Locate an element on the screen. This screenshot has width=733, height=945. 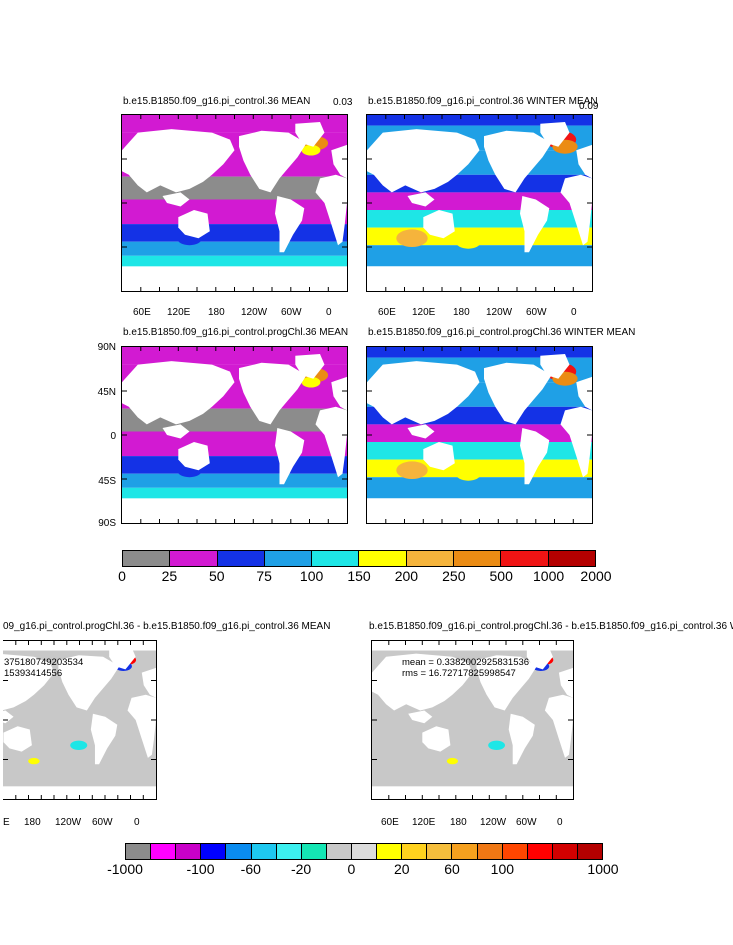
panel-1-corner-value: 0.09 is located at coordinates (589, 106).